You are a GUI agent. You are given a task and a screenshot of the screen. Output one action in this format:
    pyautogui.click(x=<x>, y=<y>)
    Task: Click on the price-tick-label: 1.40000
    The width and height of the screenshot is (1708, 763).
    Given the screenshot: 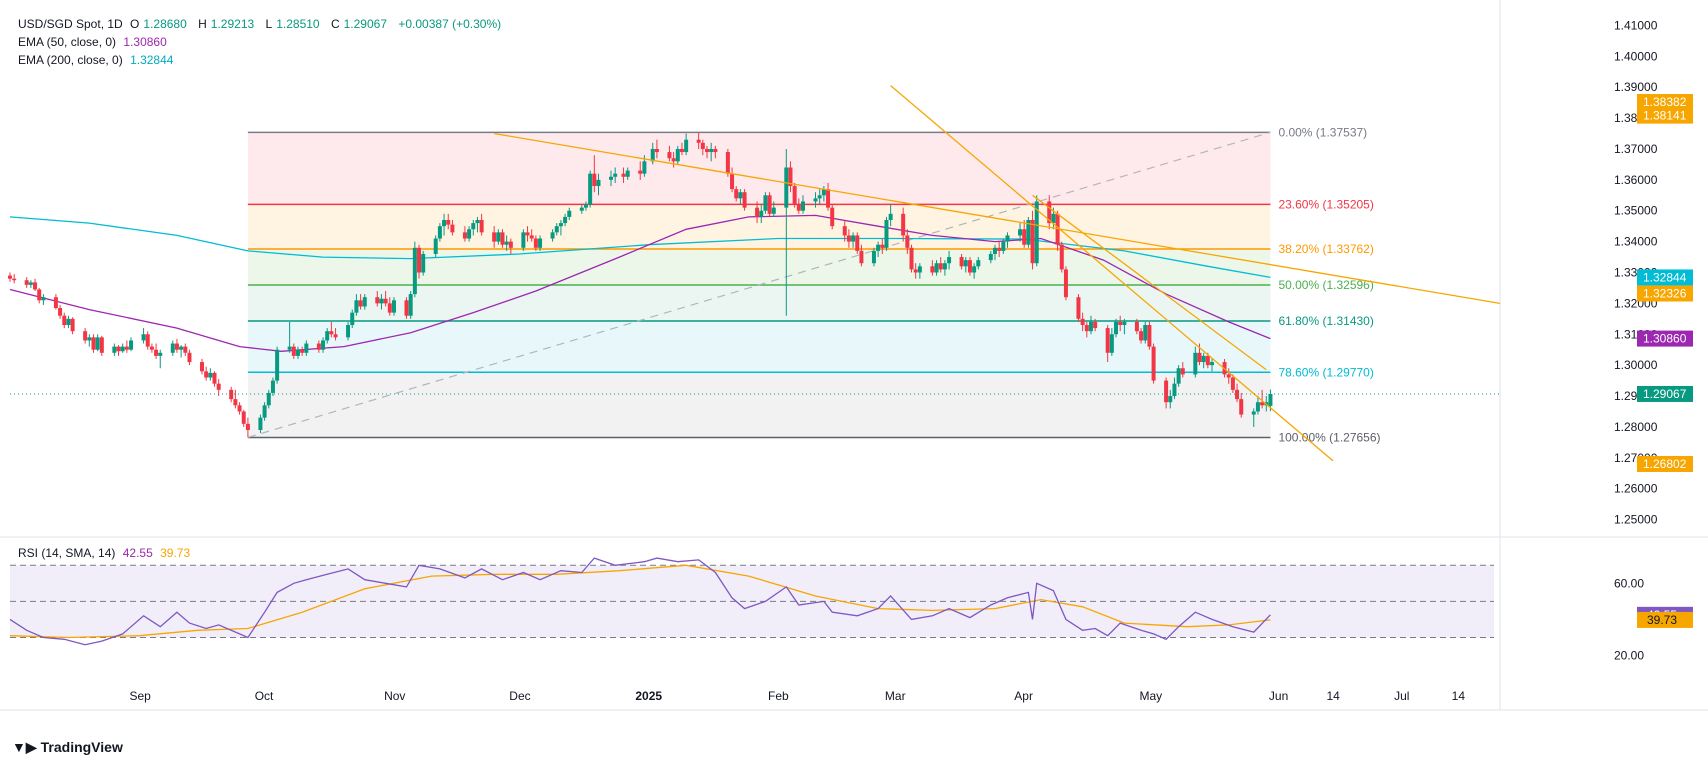 What is the action you would take?
    pyautogui.click(x=1636, y=56)
    